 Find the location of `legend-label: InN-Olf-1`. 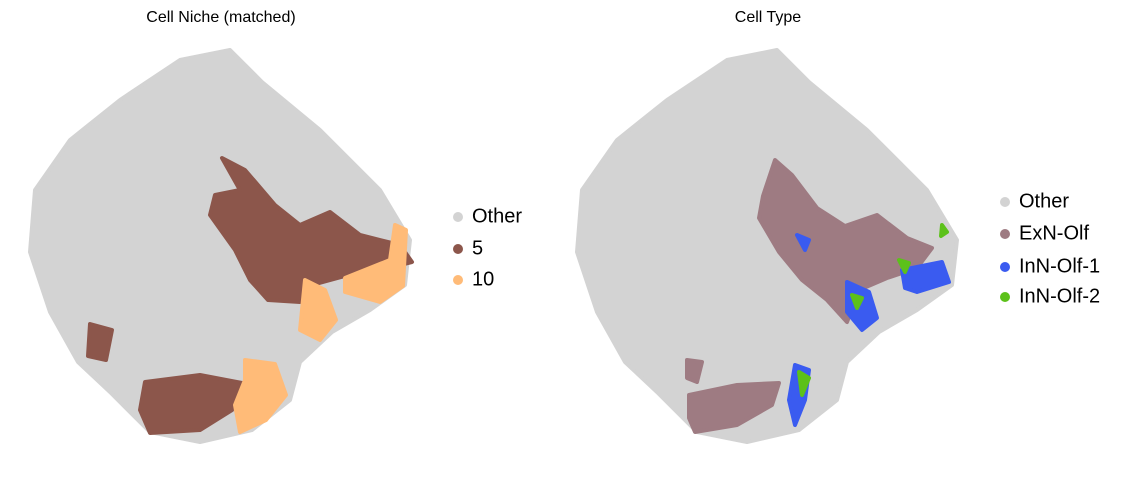

legend-label: InN-Olf-1 is located at coordinates (1059, 266).